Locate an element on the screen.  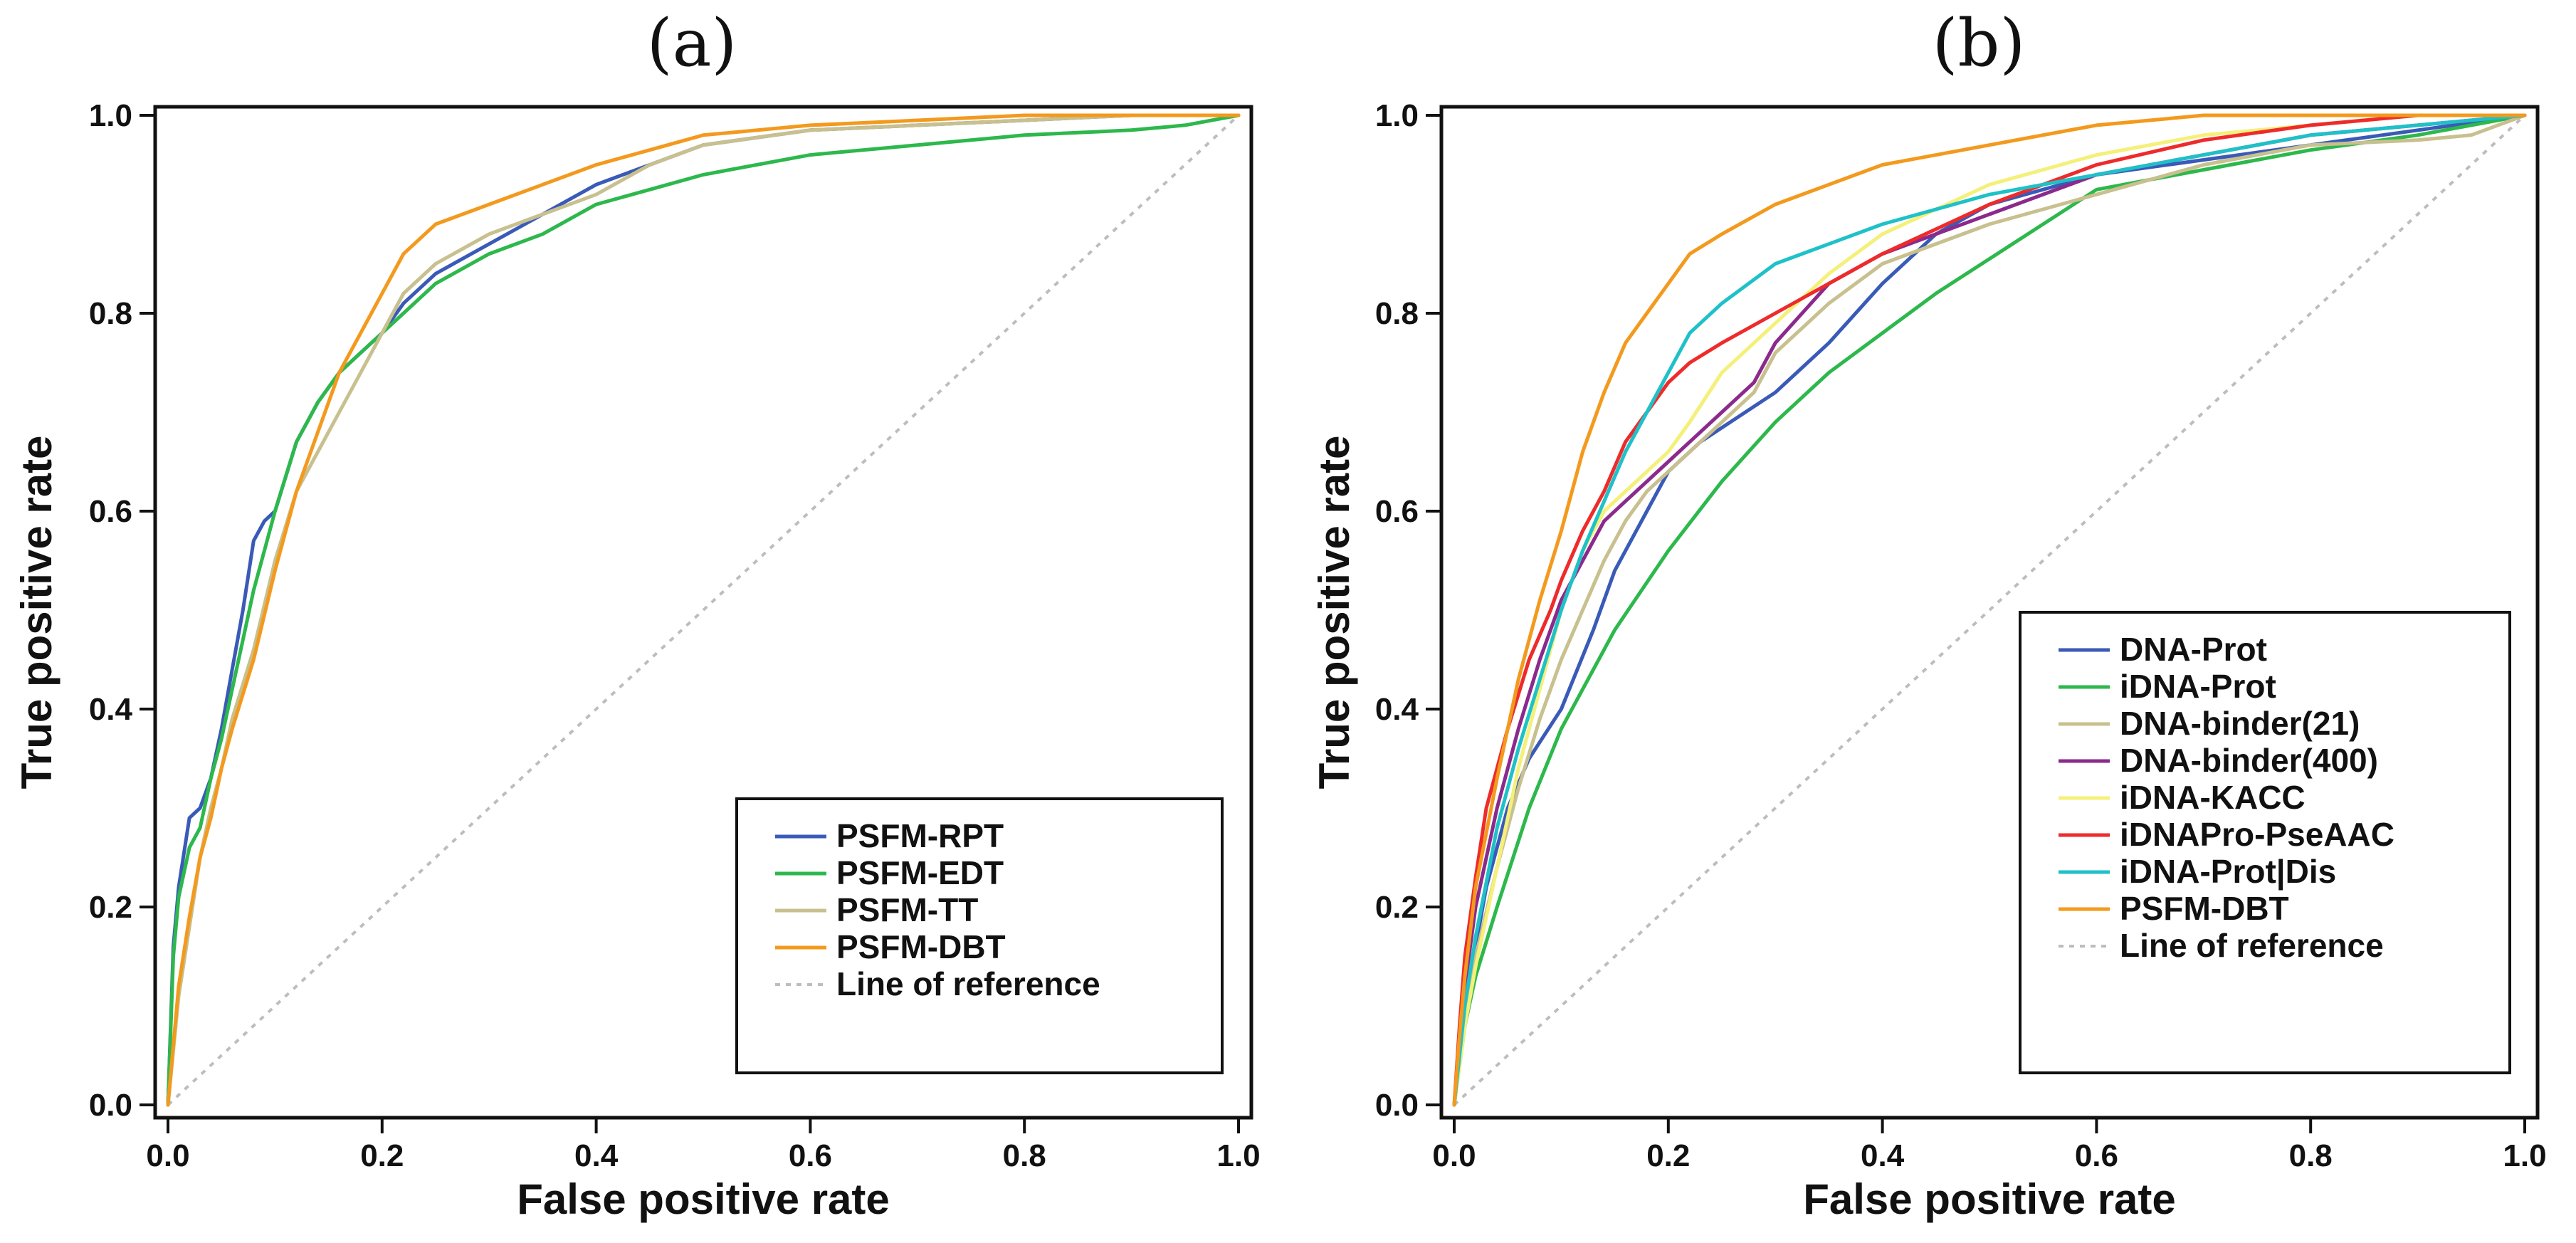
x-tick-label-b-1: 0.2 is located at coordinates (1668, 1155).